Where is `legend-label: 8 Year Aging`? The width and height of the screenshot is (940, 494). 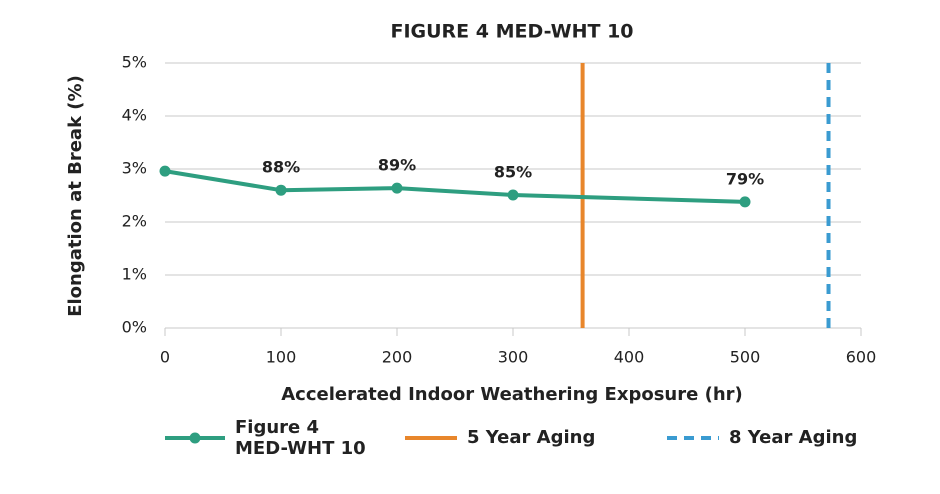 legend-label: 8 Year Aging is located at coordinates (793, 437).